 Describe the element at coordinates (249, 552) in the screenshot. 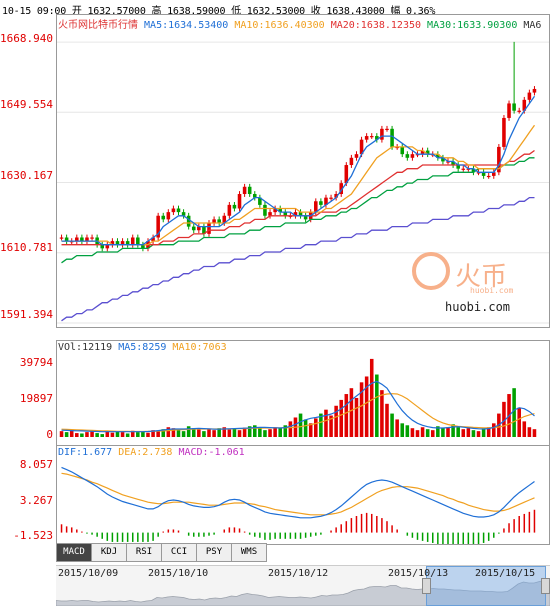

I see `tab-wms: WMS` at that location.